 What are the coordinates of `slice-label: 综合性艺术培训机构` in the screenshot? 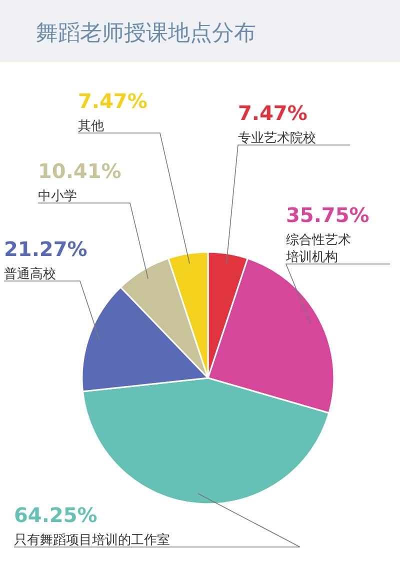 It's located at (318, 249).